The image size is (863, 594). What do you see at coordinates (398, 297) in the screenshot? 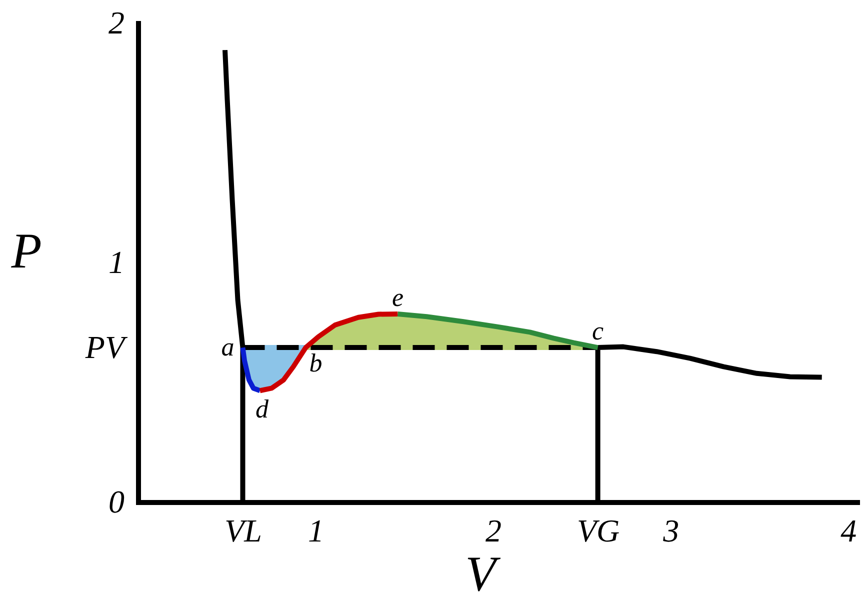
I see `annotation: e` at bounding box center [398, 297].